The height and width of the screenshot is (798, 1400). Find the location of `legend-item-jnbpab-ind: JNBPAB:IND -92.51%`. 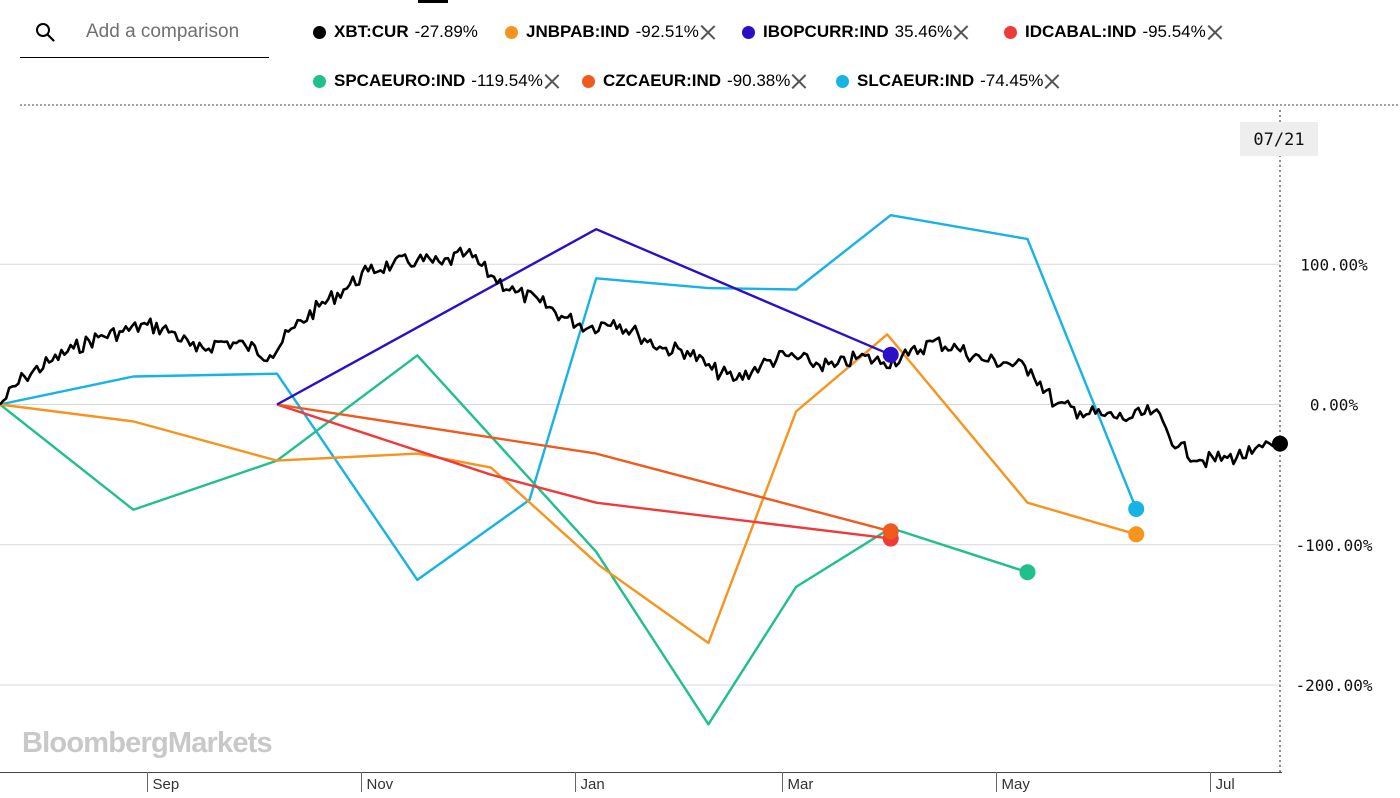

legend-item-jnbpab-ind: JNBPAB:IND -92.51% is located at coordinates (610, 32).